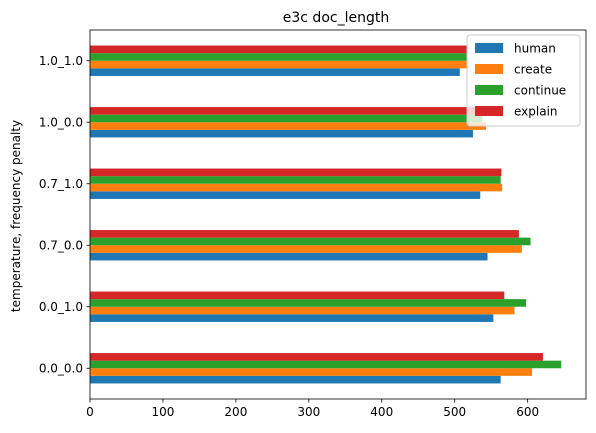 The image size is (596, 433). Describe the element at coordinates (489, 69) in the screenshot. I see `legend-swatch-create` at that location.